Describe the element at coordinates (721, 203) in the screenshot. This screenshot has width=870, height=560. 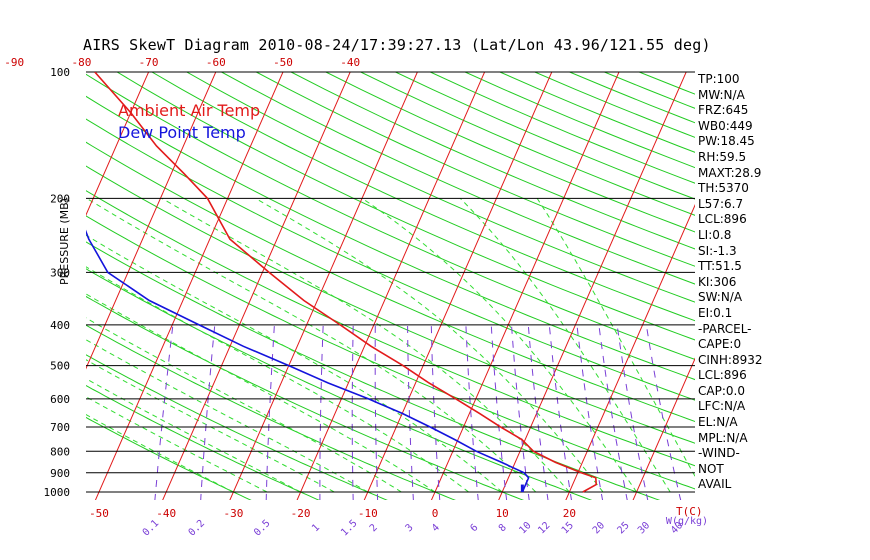
I see `stat-line: L57:6.7` at that location.